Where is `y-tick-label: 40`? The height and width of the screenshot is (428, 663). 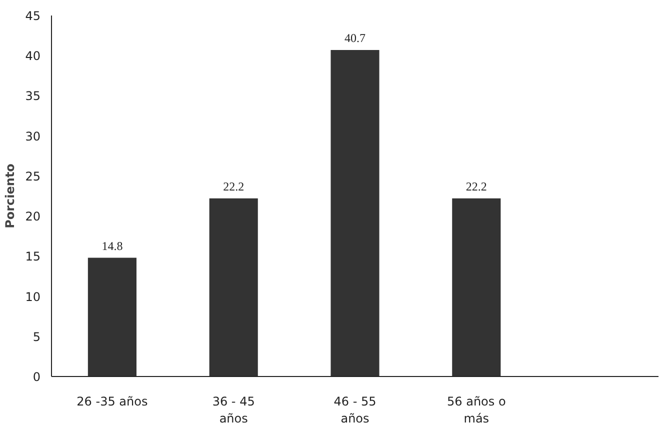 y-tick-label: 40 is located at coordinates (33, 56).